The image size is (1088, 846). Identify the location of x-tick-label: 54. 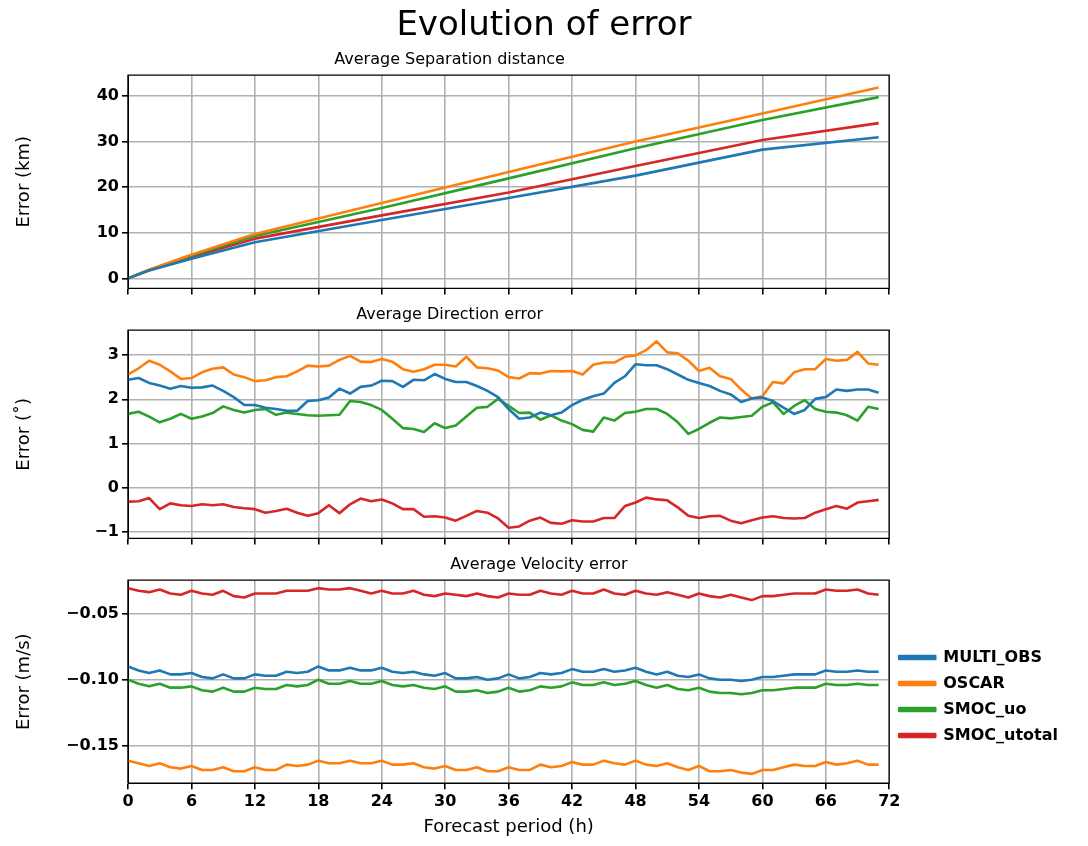
(699, 800).